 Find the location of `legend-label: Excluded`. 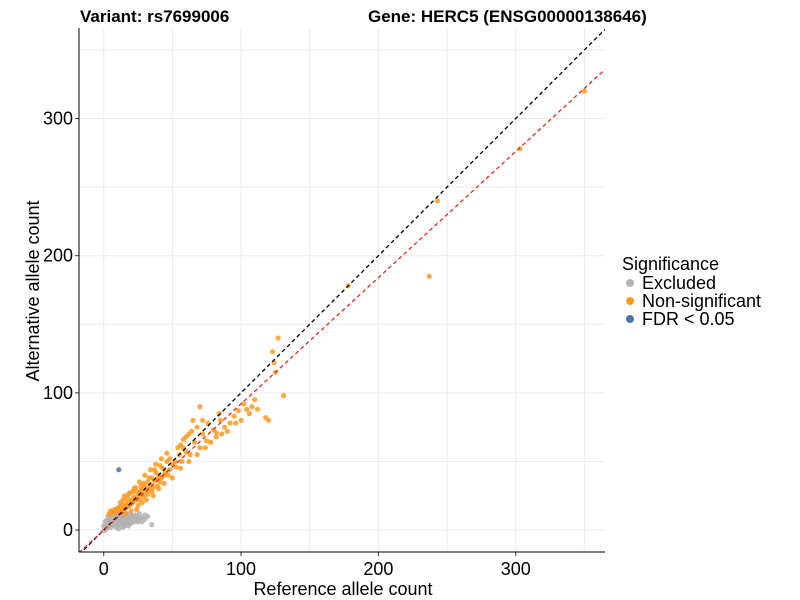

legend-label: Excluded is located at coordinates (679, 283).